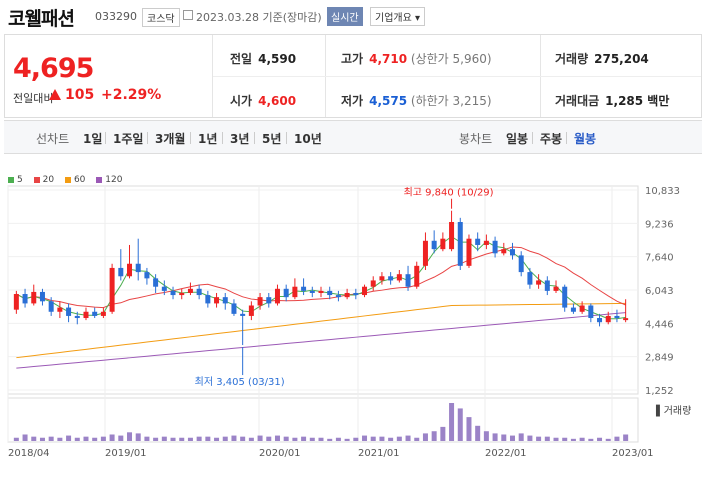 The height and width of the screenshot is (478, 703). I want to click on trade-amount: 거래대금 1,285 백만, so click(612, 101).